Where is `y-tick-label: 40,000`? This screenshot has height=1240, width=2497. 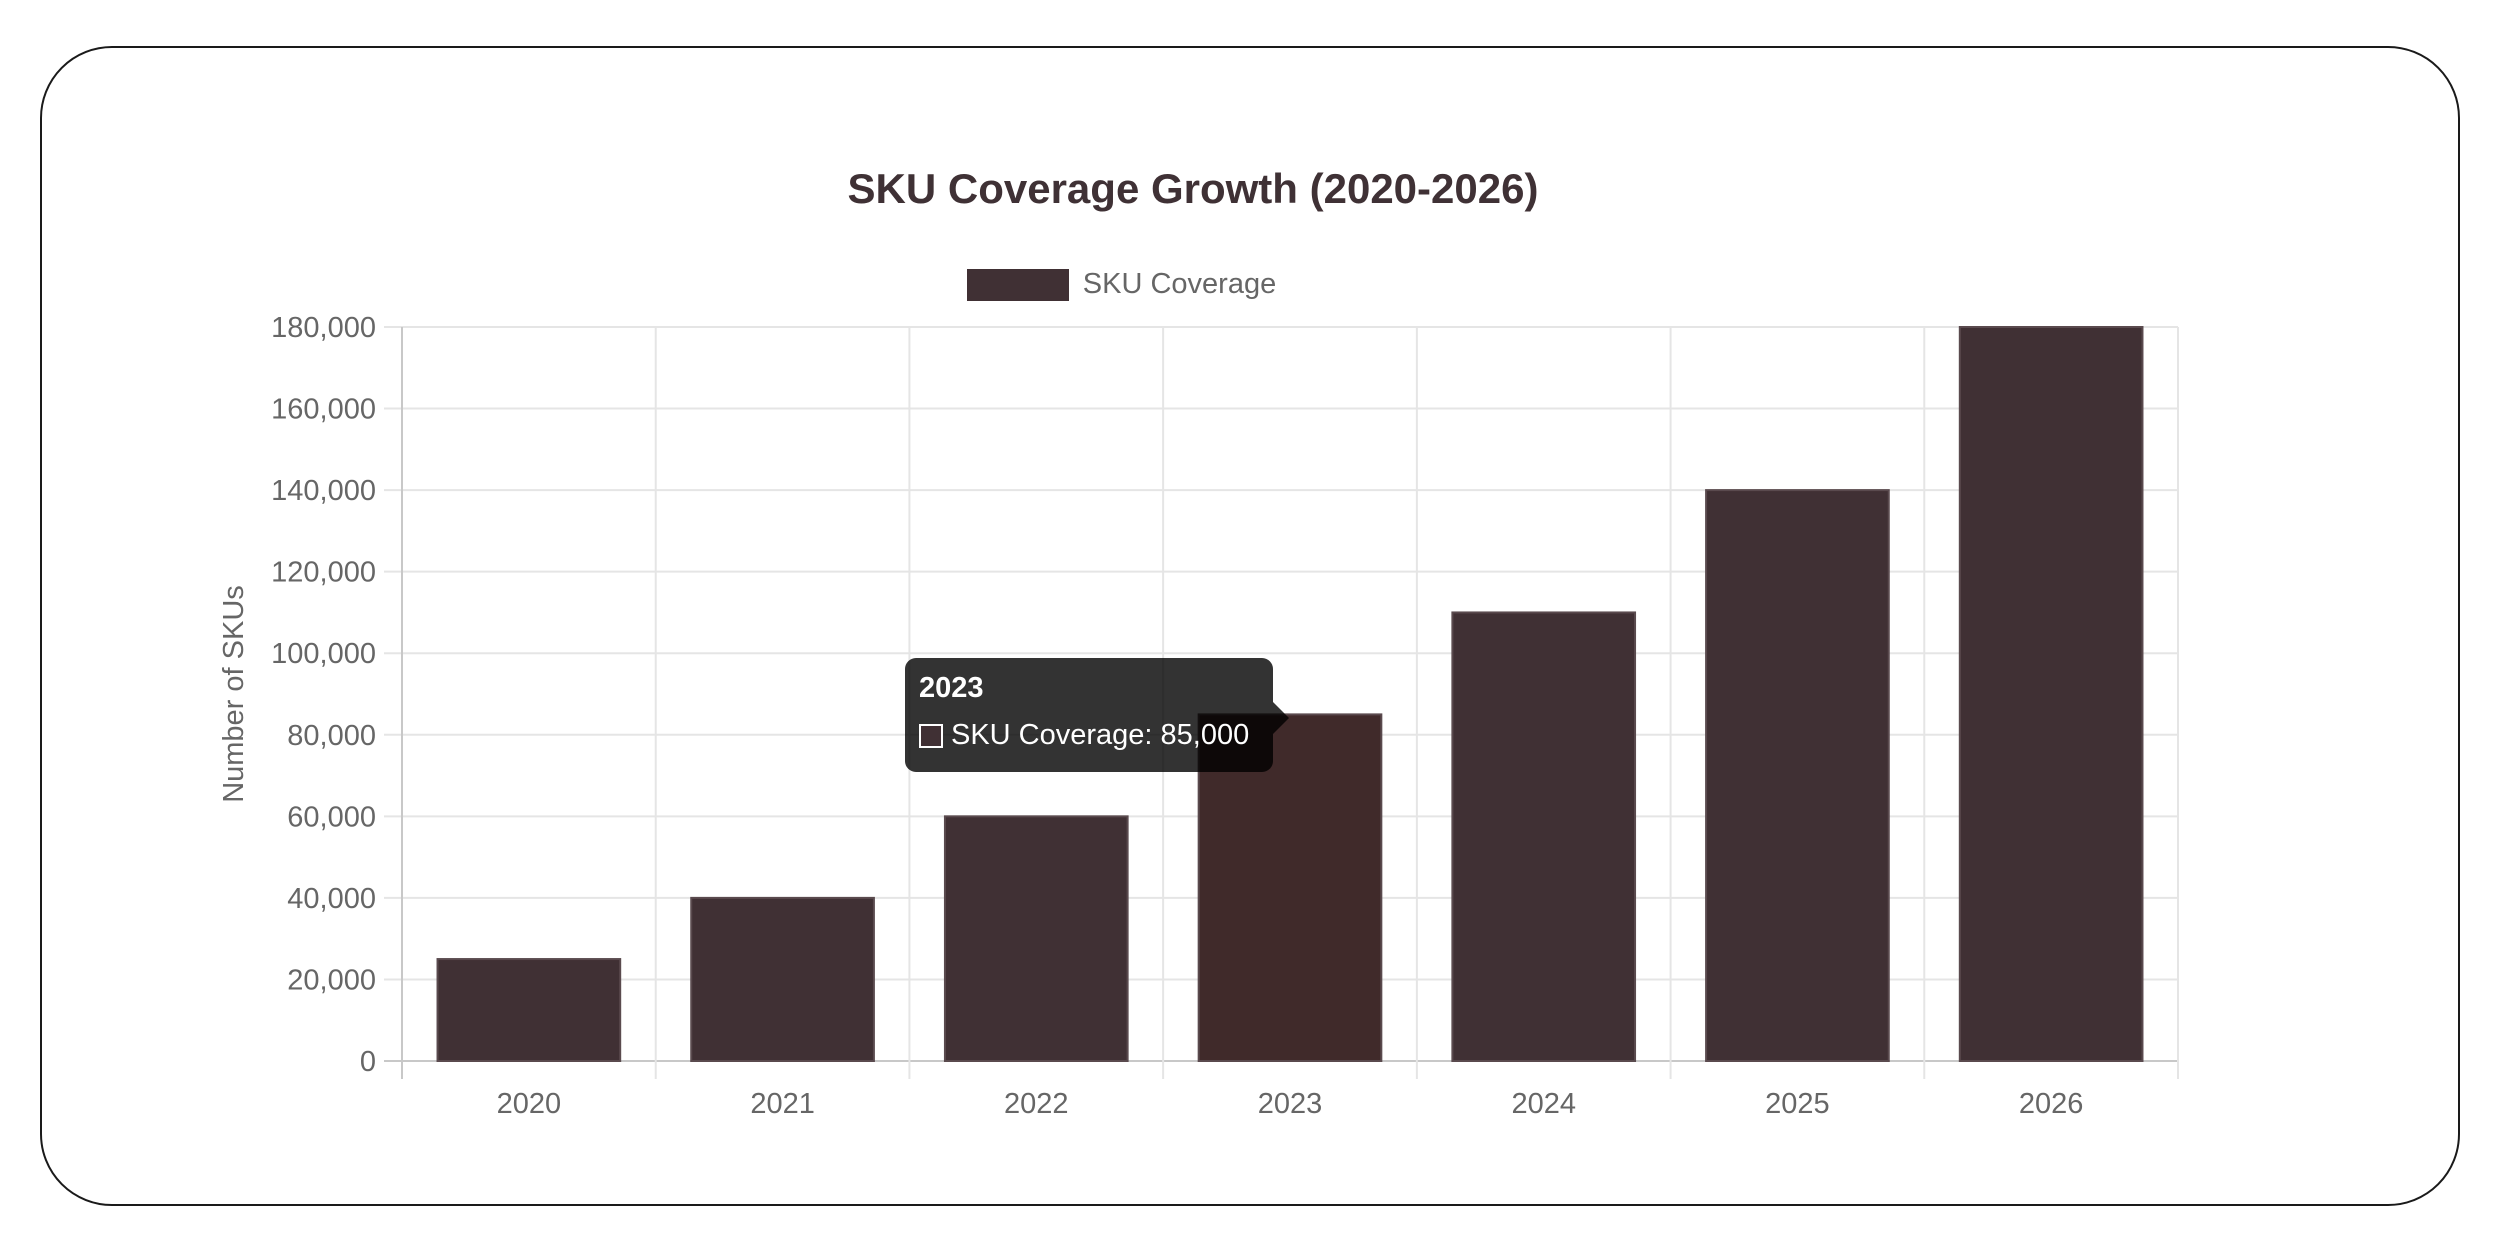
y-tick-label: 40,000 is located at coordinates (331, 899).